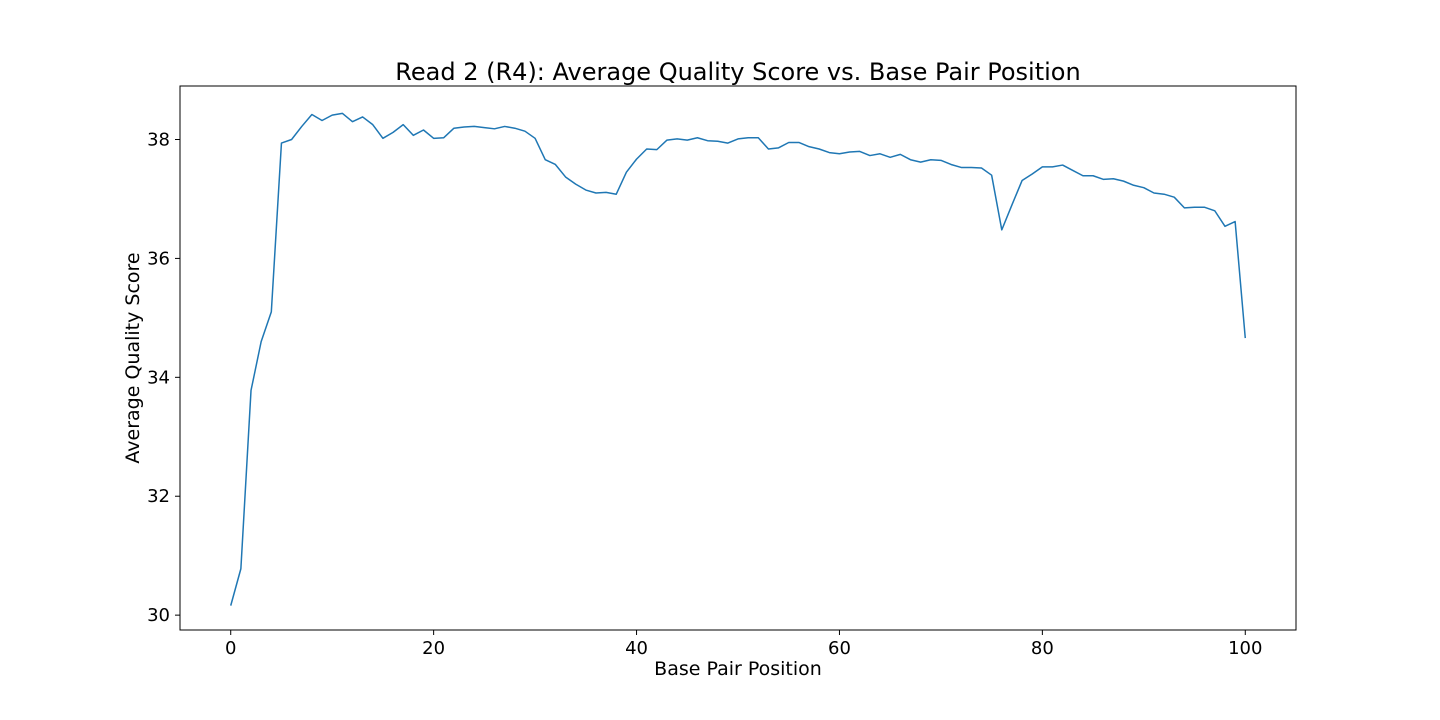 The width and height of the screenshot is (1440, 720). Describe the element at coordinates (738, 669) in the screenshot. I see `x-axis-label: Base Pair Position` at that location.